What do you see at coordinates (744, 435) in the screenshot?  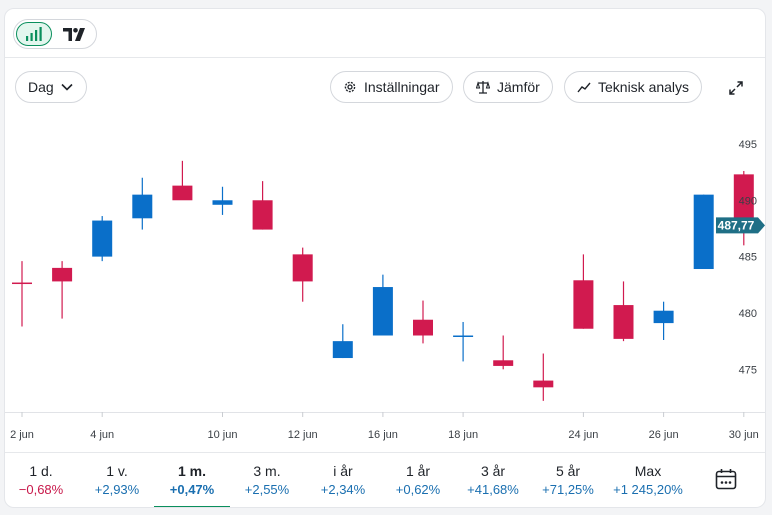 I see `x-tick-label: 30 jun` at bounding box center [744, 435].